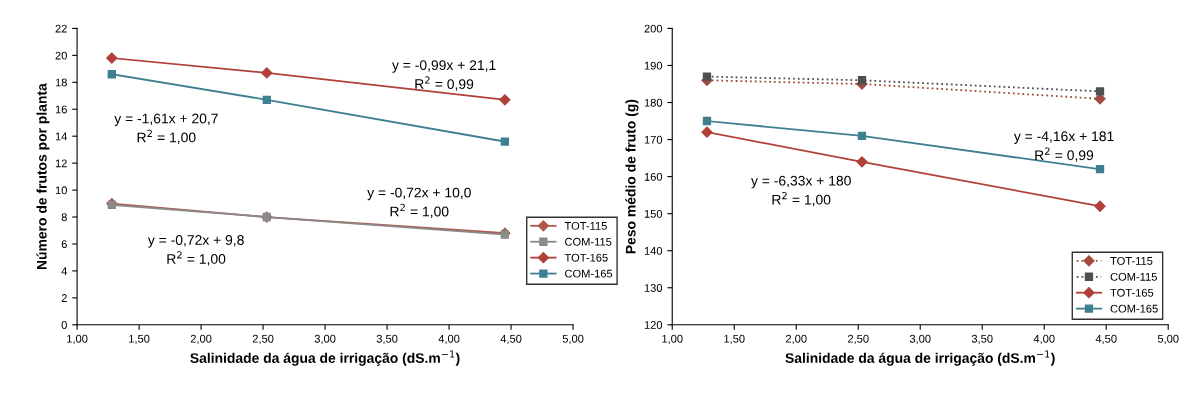  I want to click on y-tick-label: 130, so click(653, 288).